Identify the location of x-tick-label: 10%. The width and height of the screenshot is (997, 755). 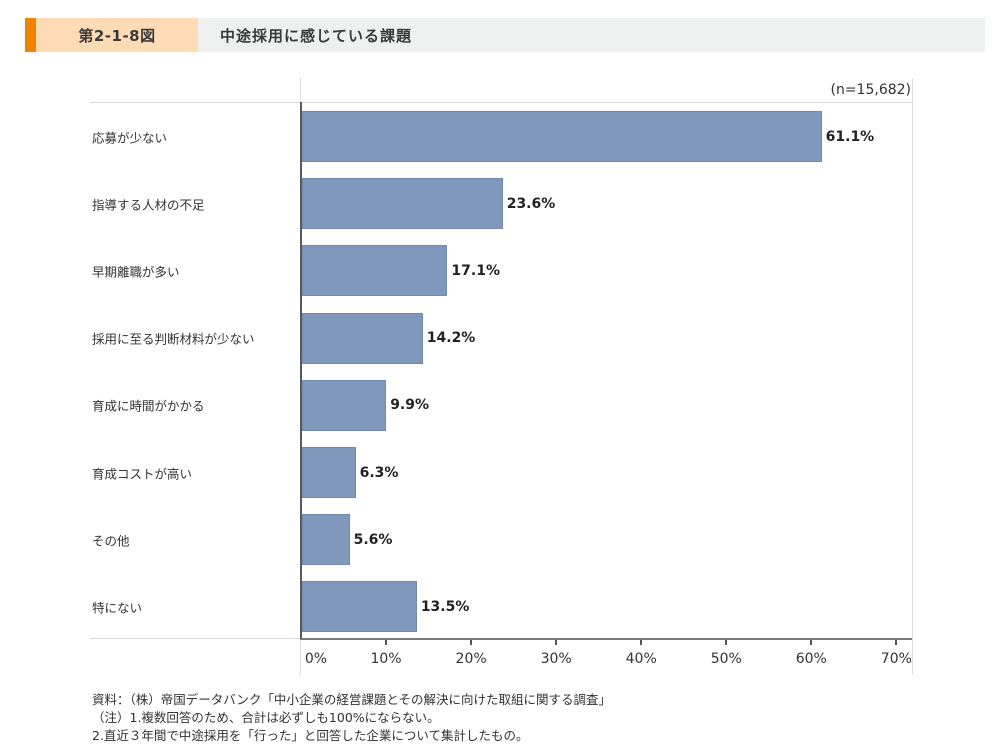
(386, 659).